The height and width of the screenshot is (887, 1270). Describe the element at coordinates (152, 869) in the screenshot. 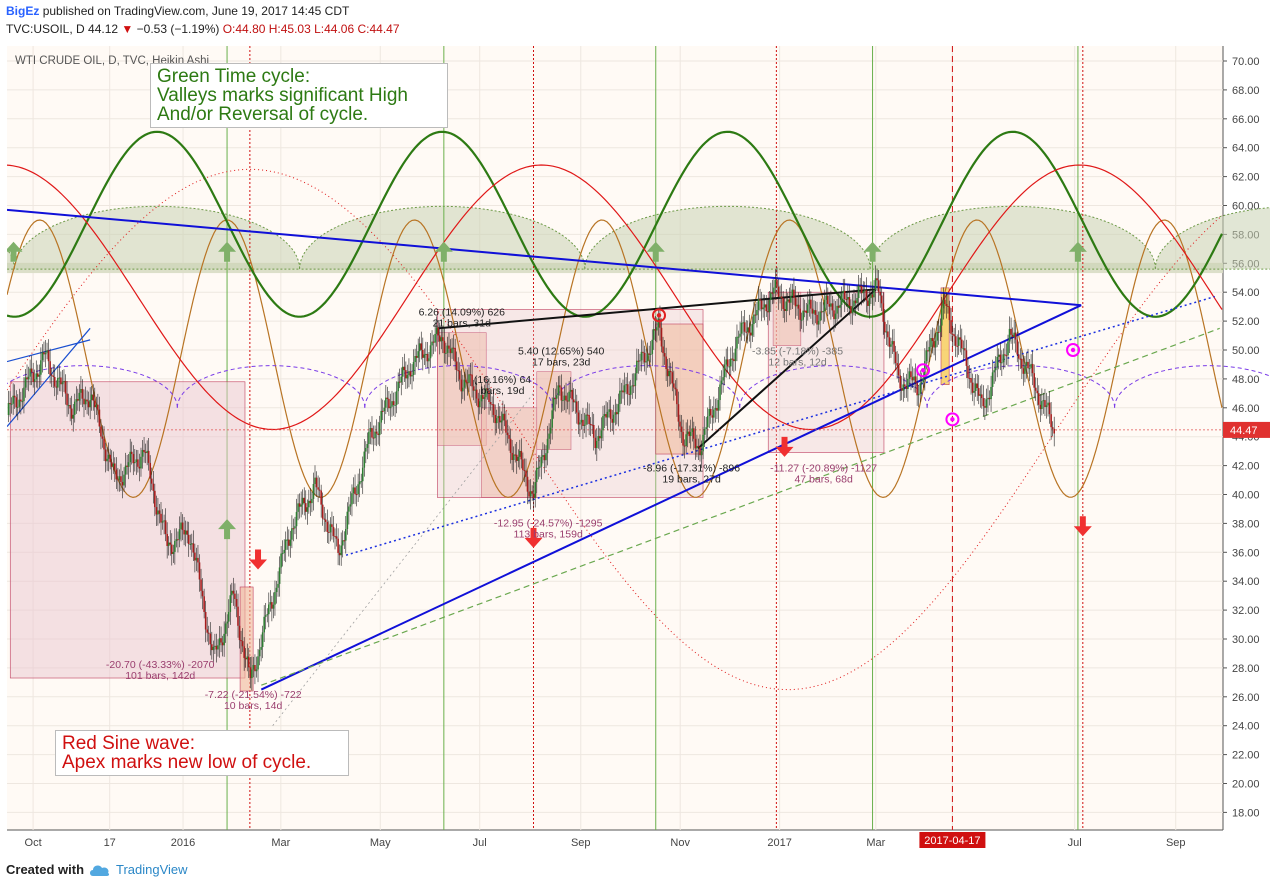

I see `tradingview-brand: TradingView` at that location.